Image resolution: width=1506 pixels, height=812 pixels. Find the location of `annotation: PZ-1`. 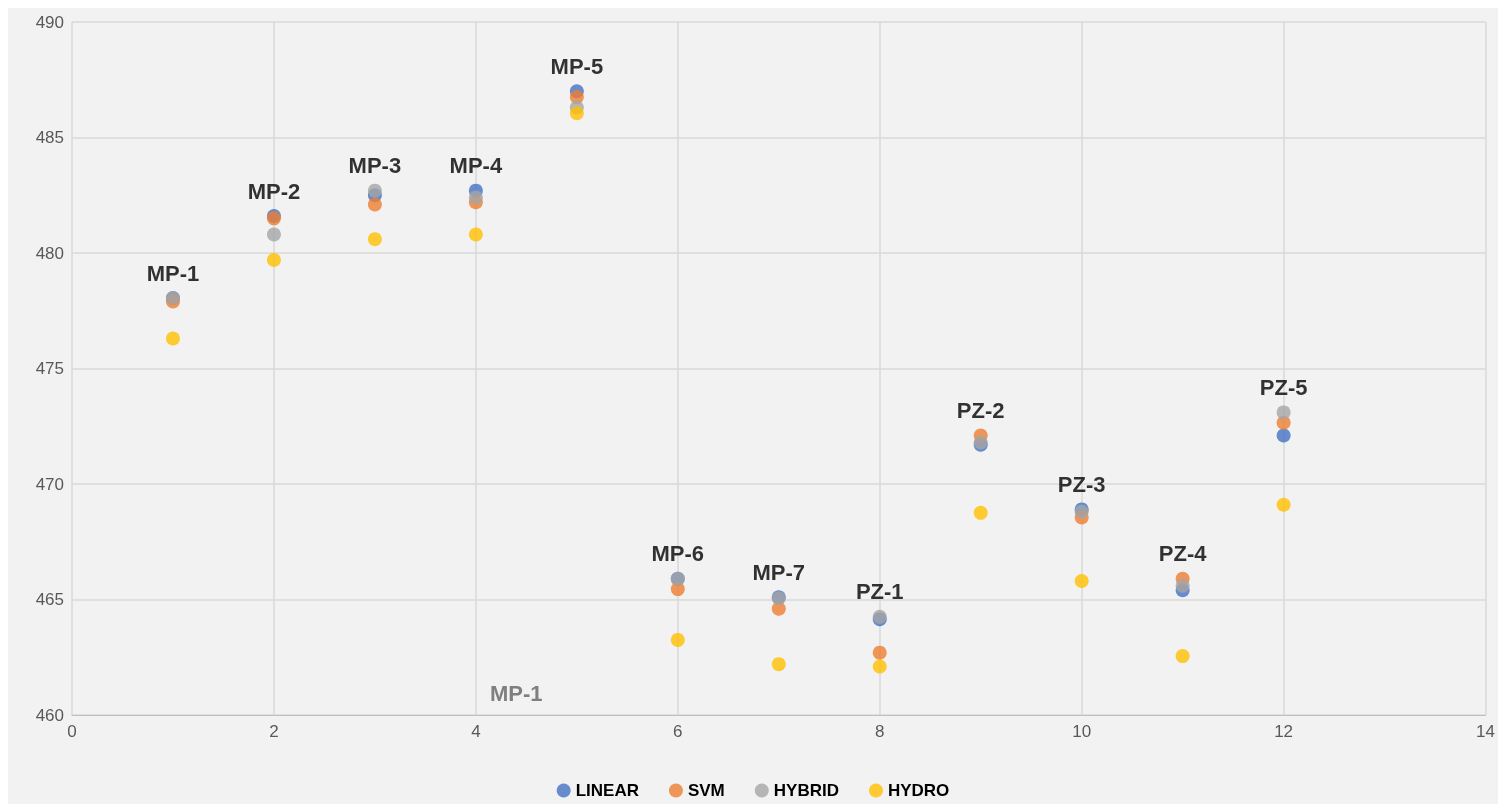

annotation: PZ-1 is located at coordinates (879, 592).